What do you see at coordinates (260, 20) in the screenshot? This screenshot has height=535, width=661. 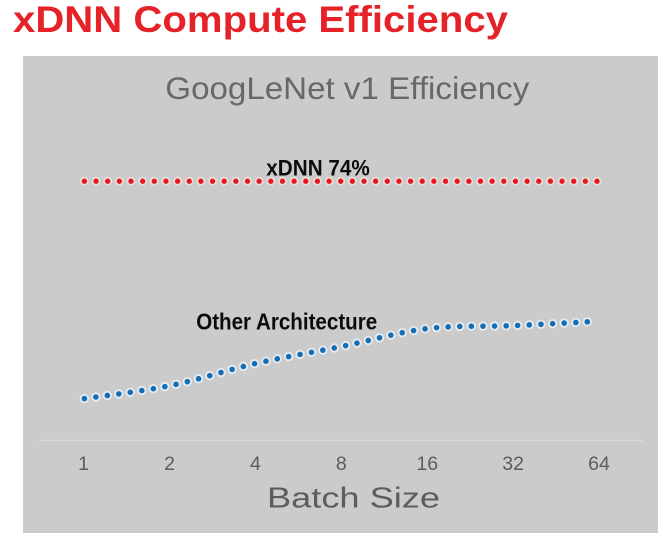 I see `svg-text: xDNN Compute Efficiency` at bounding box center [260, 20].